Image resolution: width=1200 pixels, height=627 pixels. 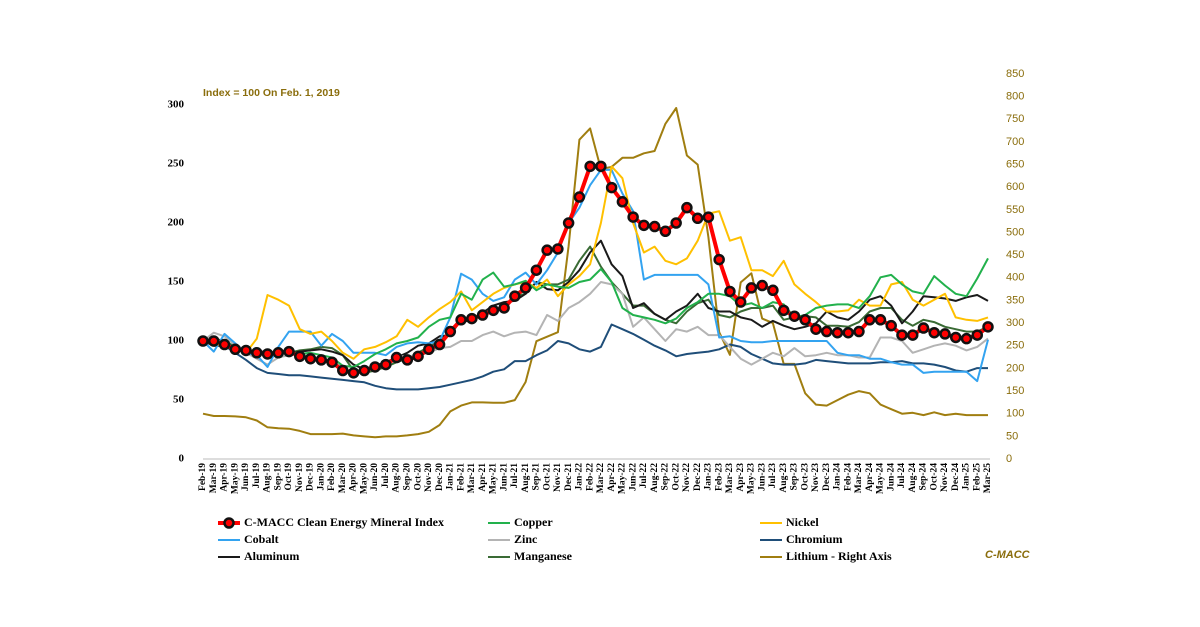 I want to click on x-tick-label: Dec-19, so click(x=311, y=477).